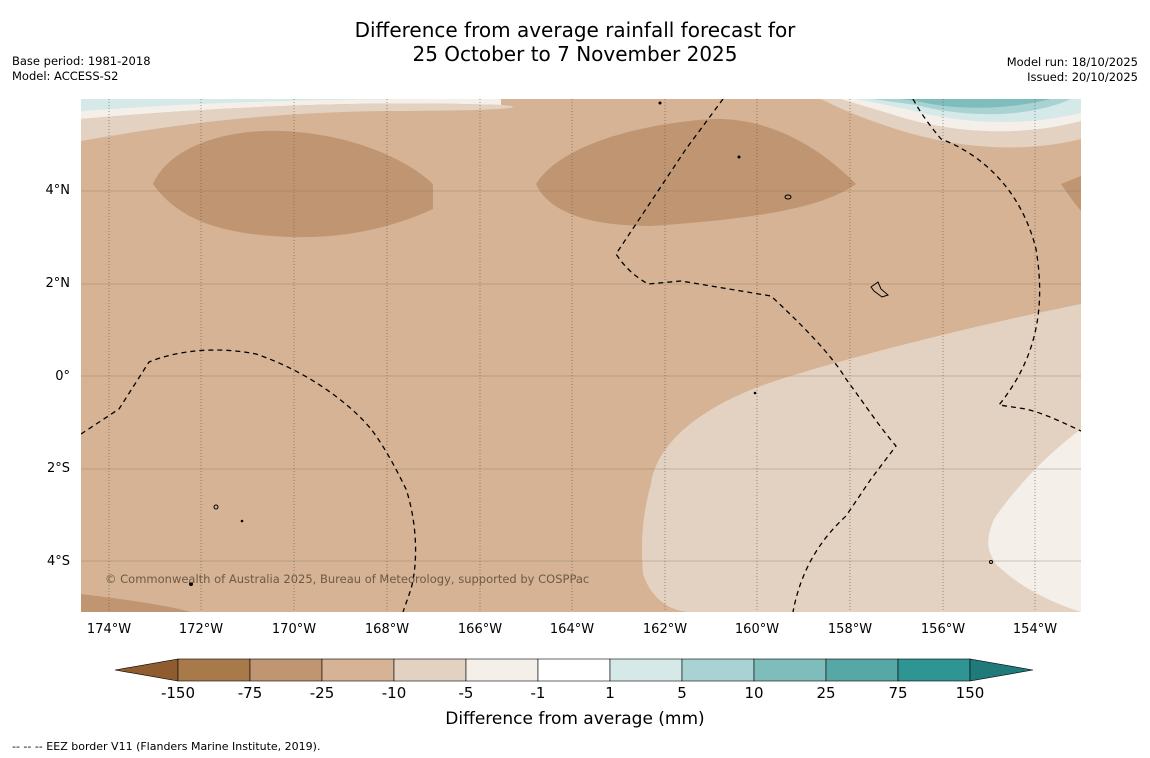 The width and height of the screenshot is (1150, 758). I want to click on lat-tick-label: 2°N, so click(58, 283).